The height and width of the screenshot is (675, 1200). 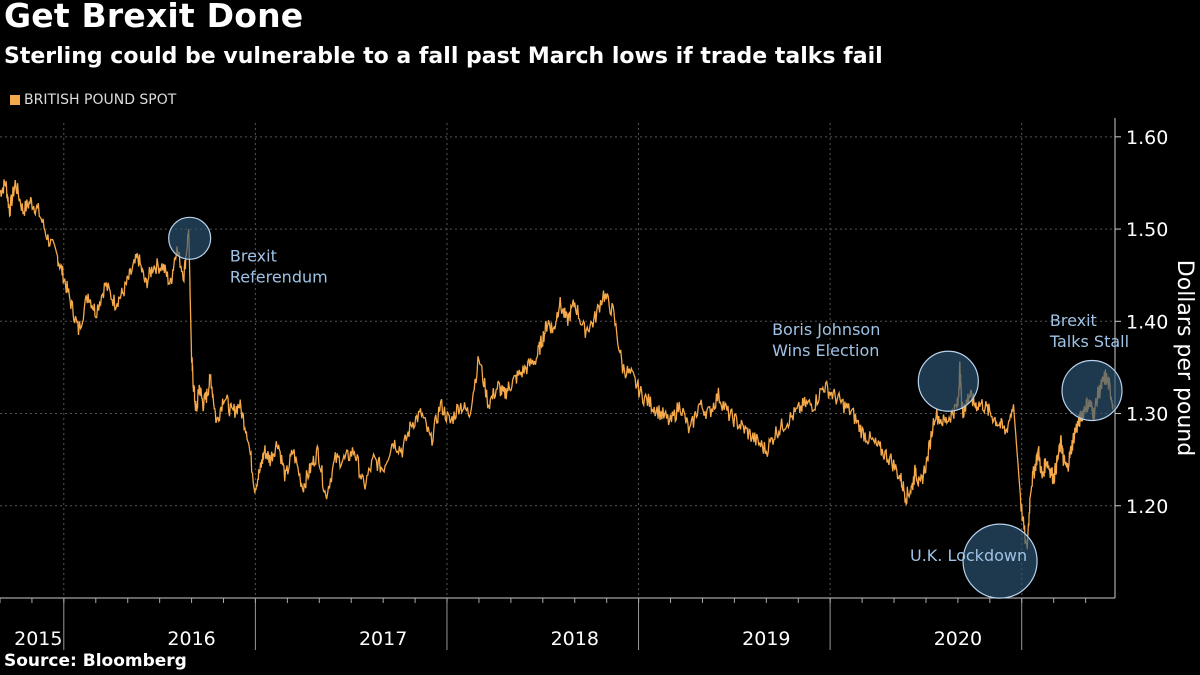 I want to click on y-tick-label: 1.60, so click(x=1147, y=138).